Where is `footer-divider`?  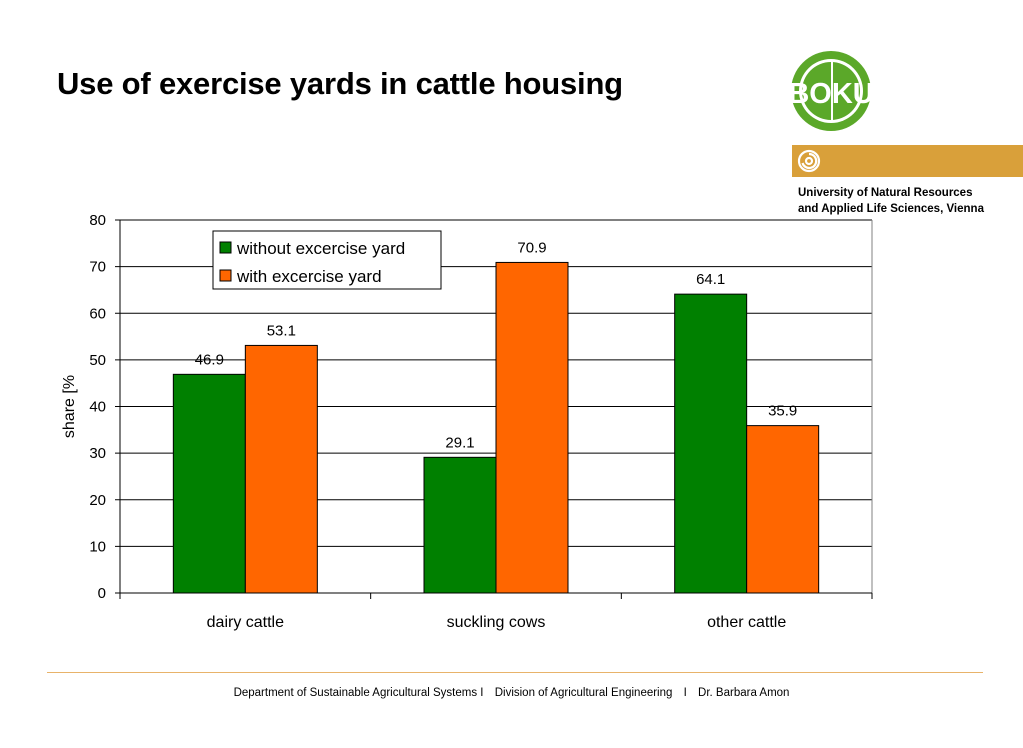 footer-divider is located at coordinates (515, 672).